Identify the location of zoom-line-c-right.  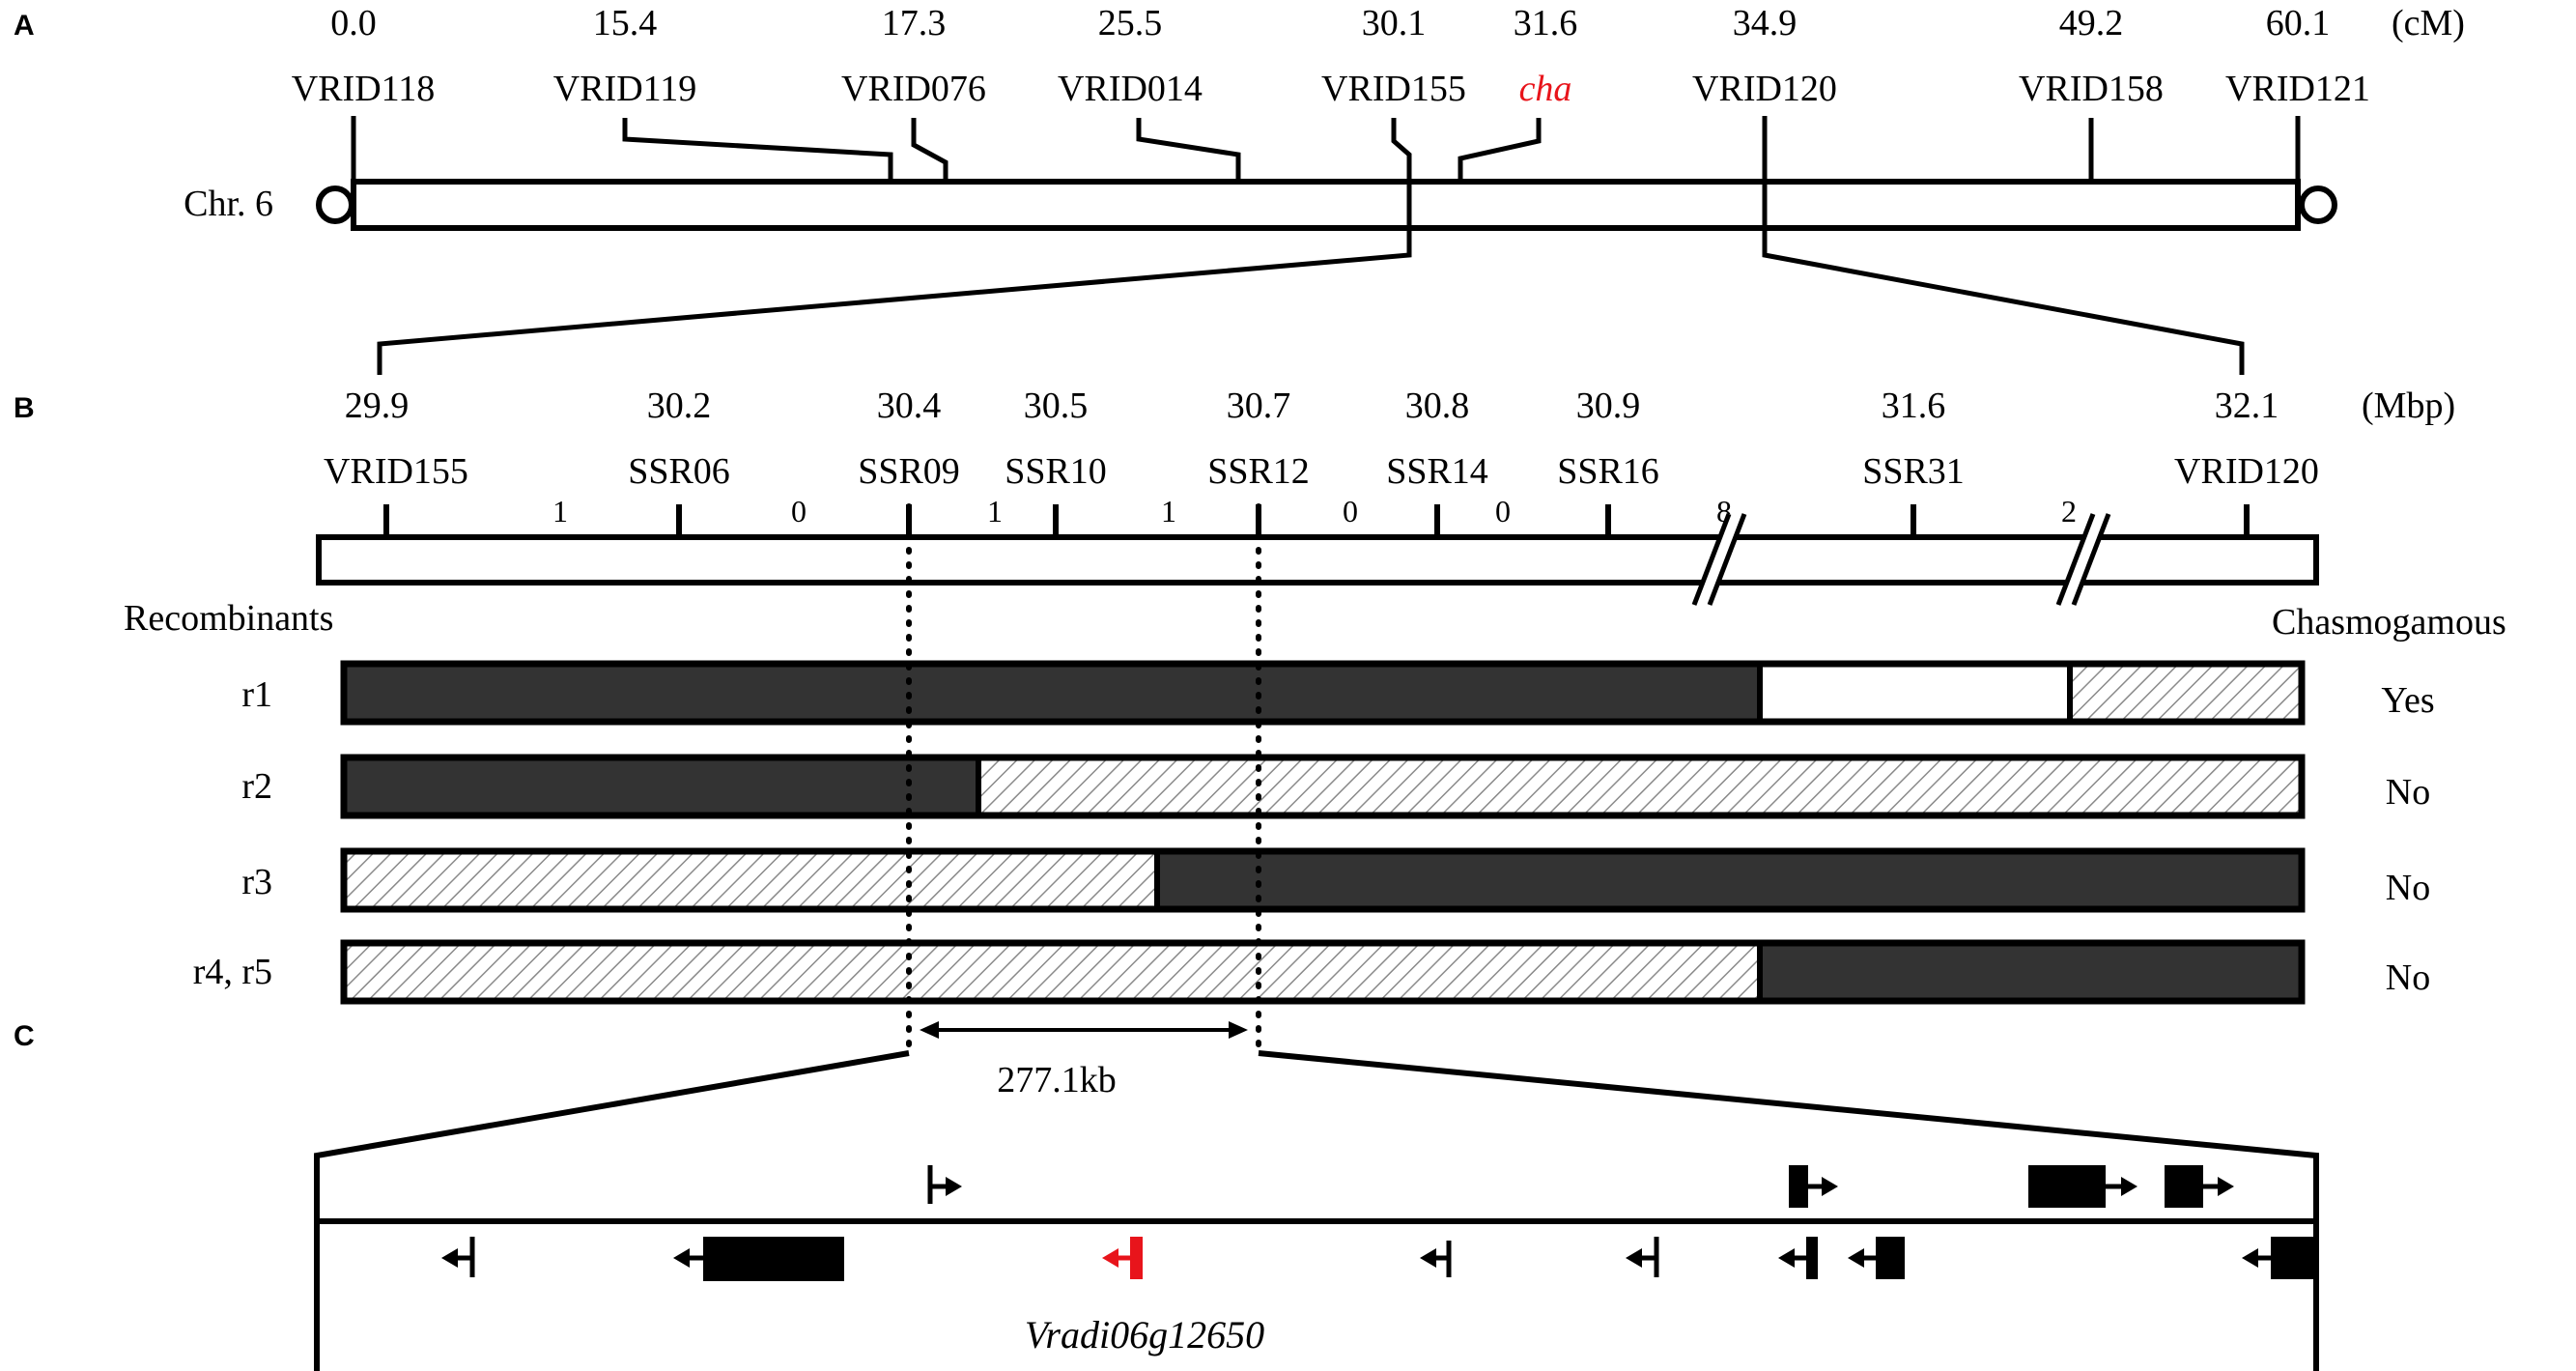
(1788, 1210).